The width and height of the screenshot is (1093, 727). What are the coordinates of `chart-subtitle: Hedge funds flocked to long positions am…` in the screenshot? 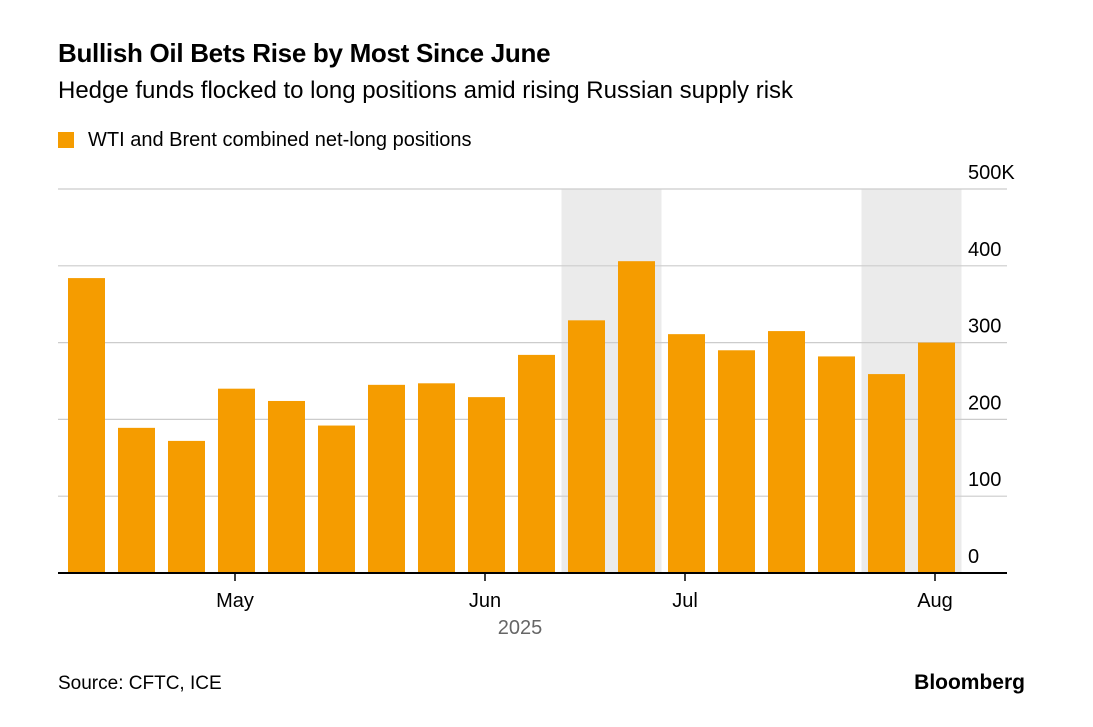 It's located at (426, 90).